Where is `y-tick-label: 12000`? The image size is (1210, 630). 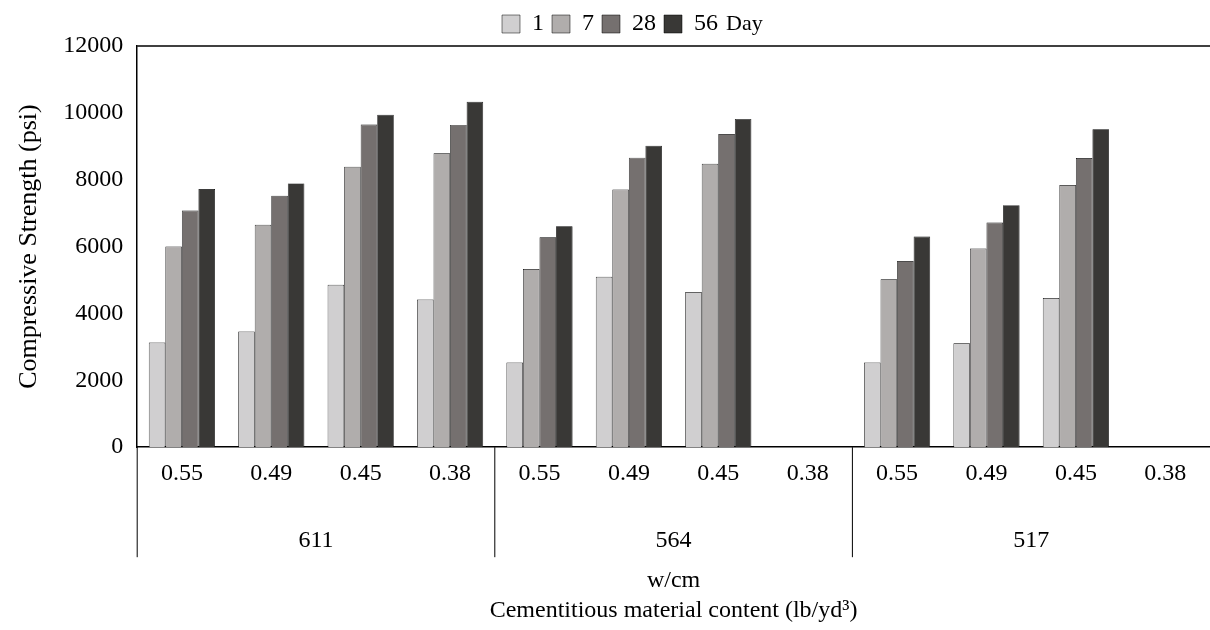 y-tick-label: 12000 is located at coordinates (93, 44).